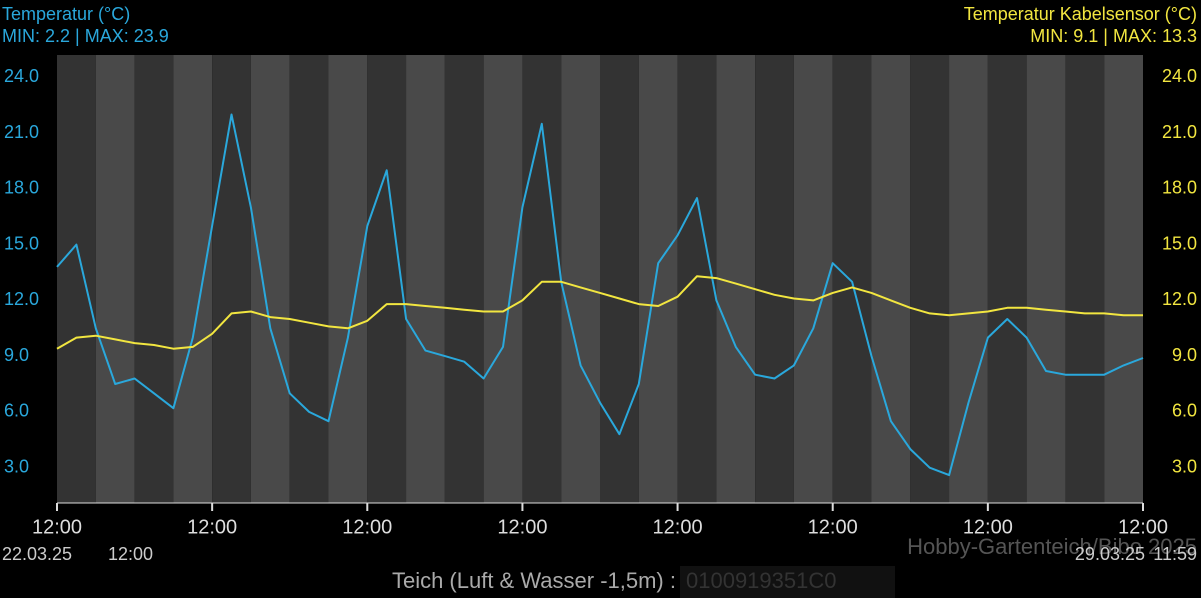  What do you see at coordinates (1179, 132) in the screenshot?
I see `y2-tick-label: 21.0` at bounding box center [1179, 132].